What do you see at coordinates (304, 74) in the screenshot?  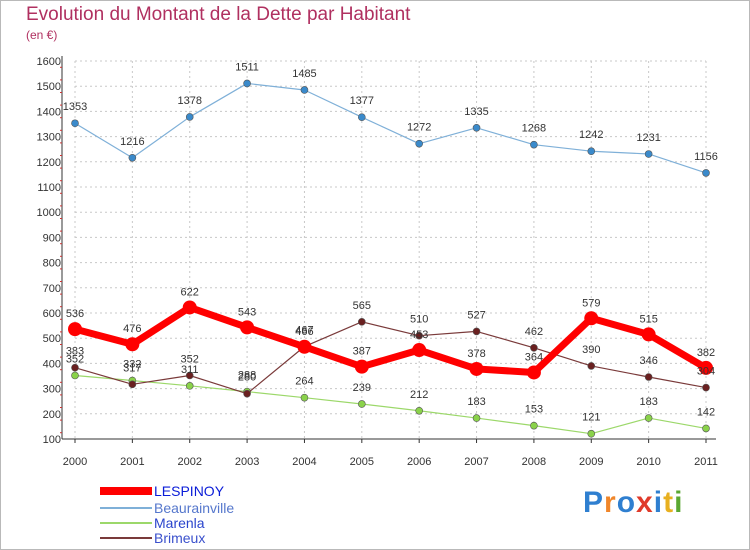 I see `data-label: 1485` at bounding box center [304, 74].